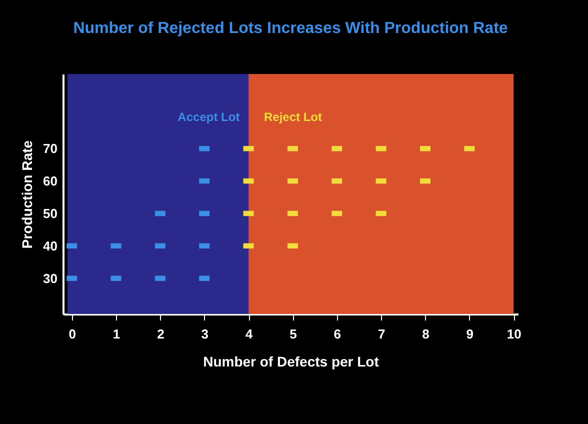  What do you see at coordinates (209, 117) in the screenshot?
I see `band-label: Accept Lot` at bounding box center [209, 117].